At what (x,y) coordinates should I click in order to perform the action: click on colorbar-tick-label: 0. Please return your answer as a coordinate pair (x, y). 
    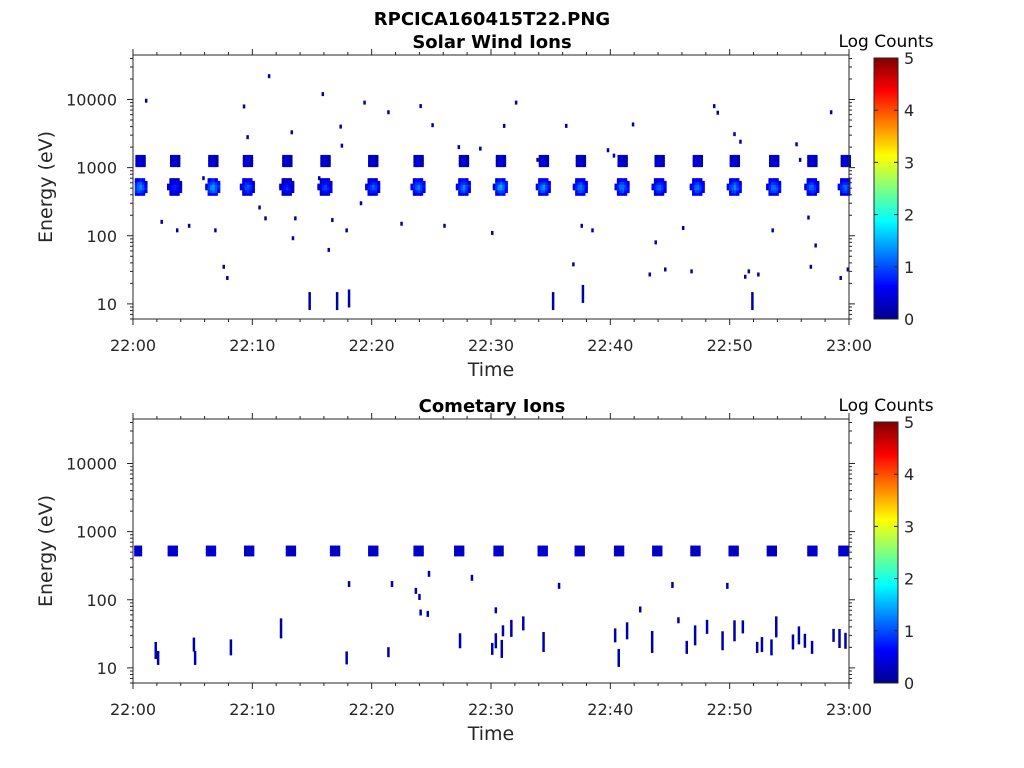
    Looking at the image, I should click on (909, 683).